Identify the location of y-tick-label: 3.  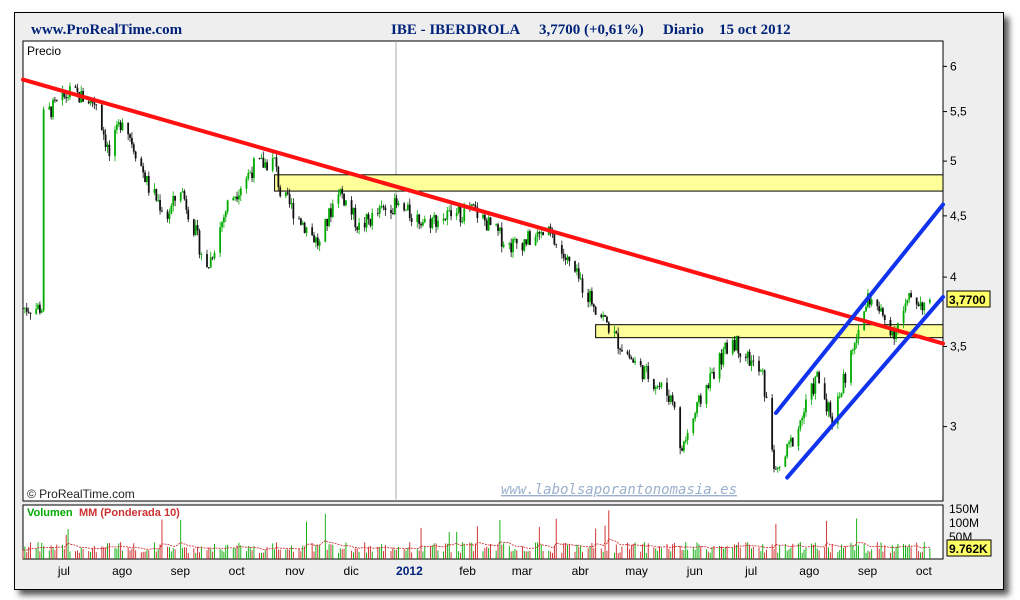
(953, 427).